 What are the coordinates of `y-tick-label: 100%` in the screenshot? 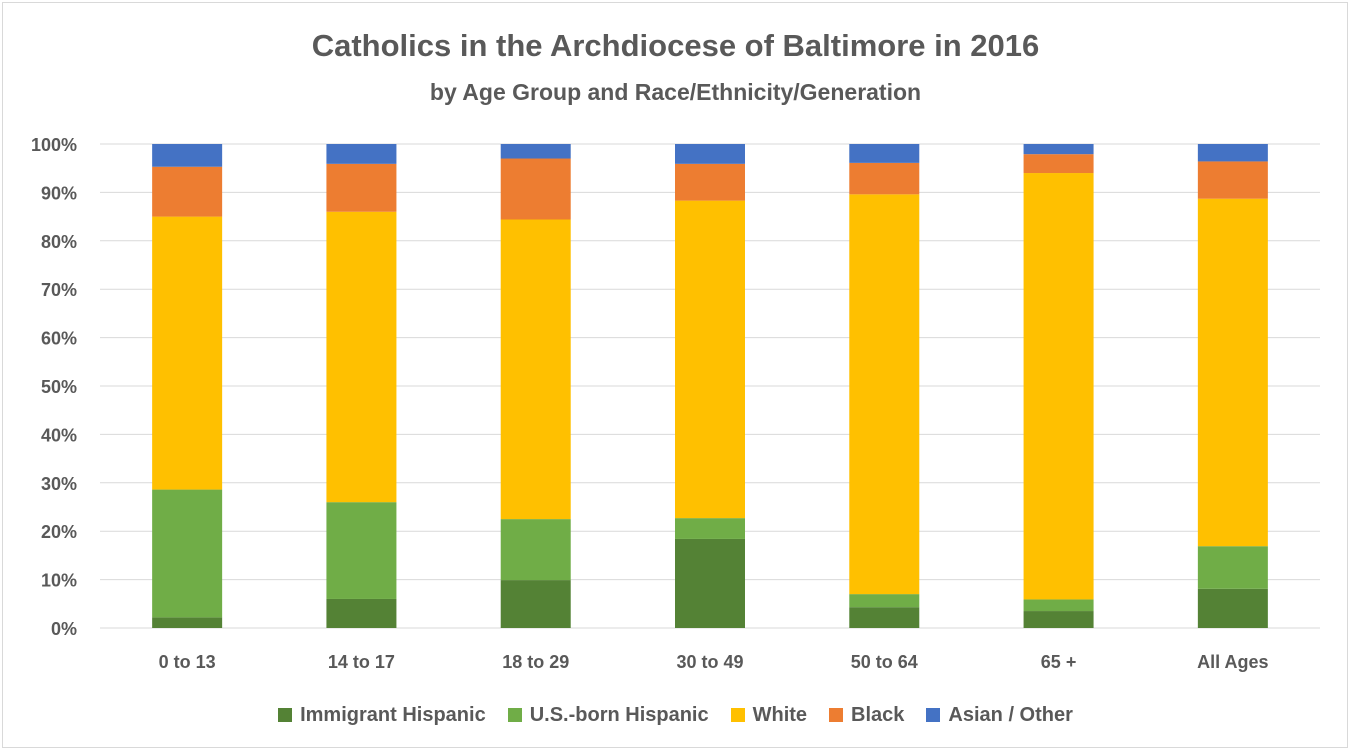 It's located at (54, 145).